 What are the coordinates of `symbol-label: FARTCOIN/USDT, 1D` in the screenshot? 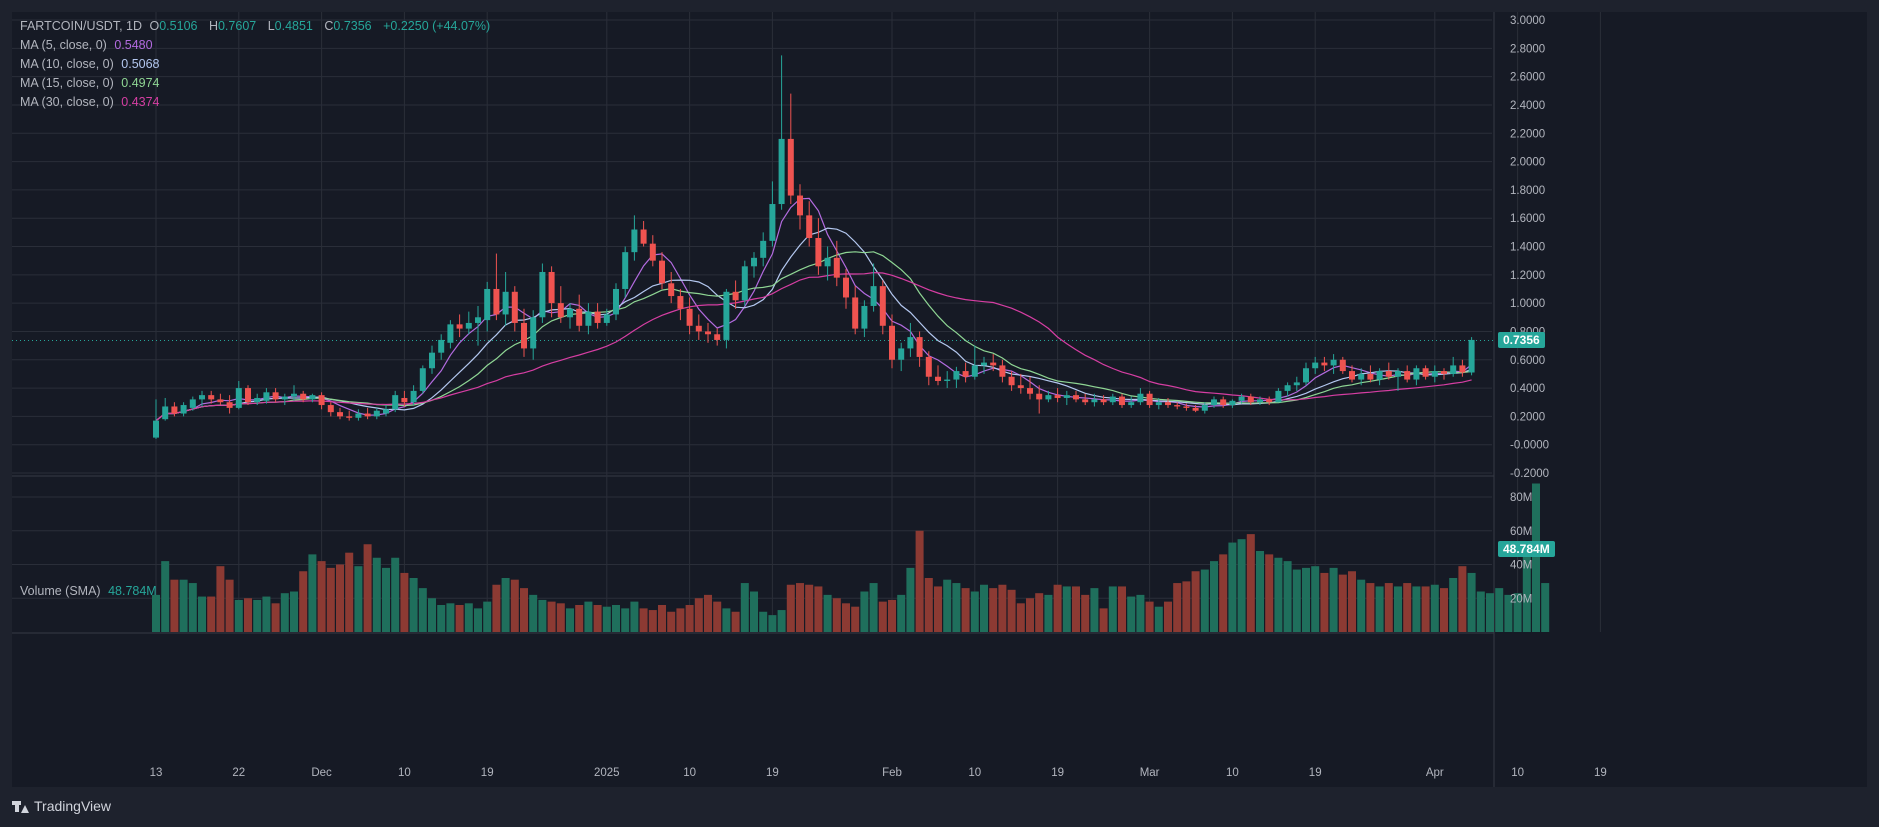 It's located at (81, 26).